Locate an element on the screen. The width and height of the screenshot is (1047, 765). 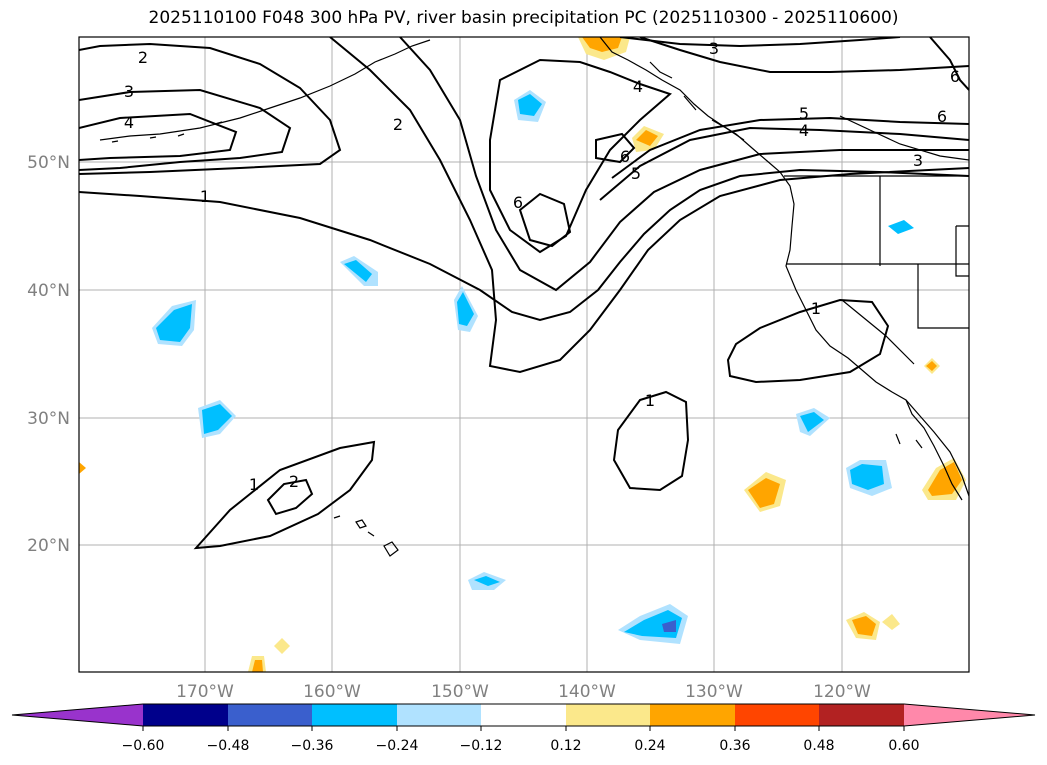
colorbar-ticks is located at coordinates (523, 728).